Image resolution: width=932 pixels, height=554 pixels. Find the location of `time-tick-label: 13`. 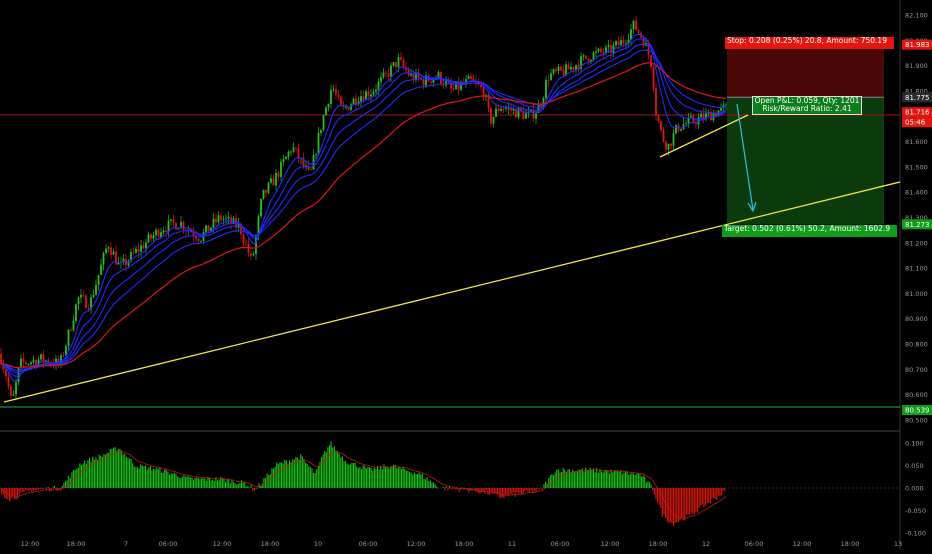

time-tick-label: 13 is located at coordinates (898, 544).